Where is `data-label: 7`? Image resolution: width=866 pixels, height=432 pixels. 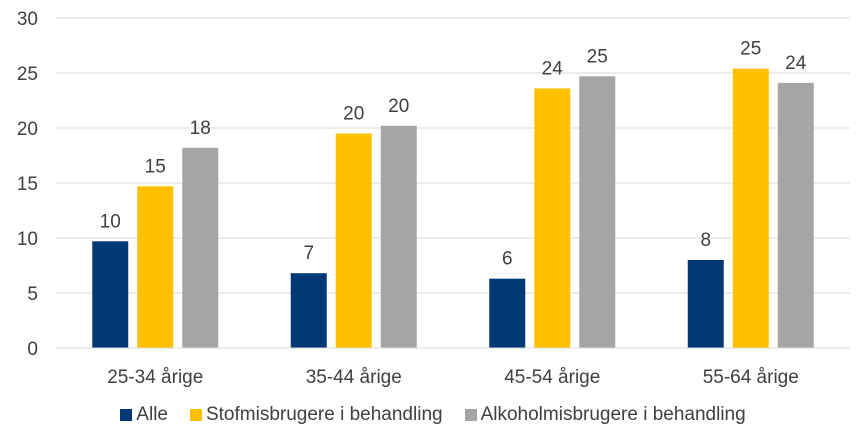
data-label: 7 is located at coordinates (308, 253).